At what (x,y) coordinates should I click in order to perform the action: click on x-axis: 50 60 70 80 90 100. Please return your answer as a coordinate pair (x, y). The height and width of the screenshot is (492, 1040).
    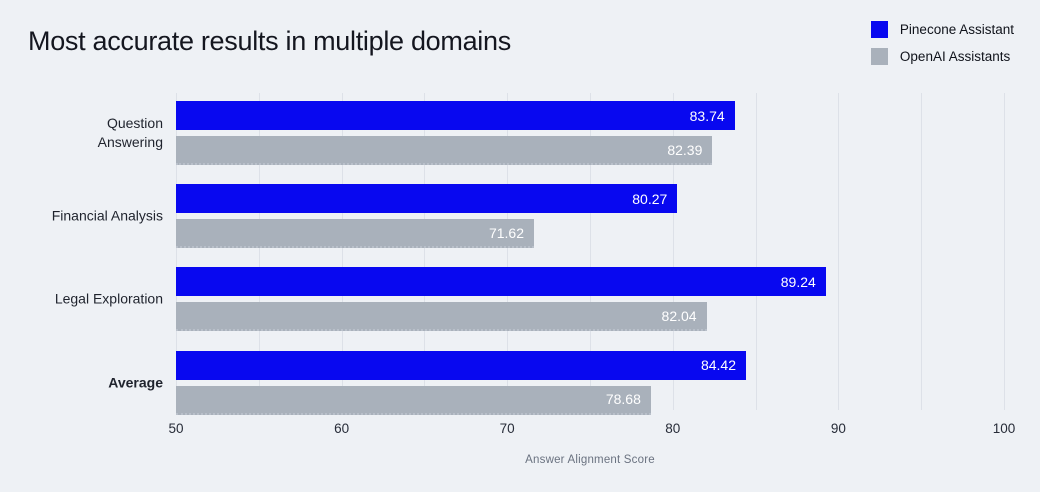
    Looking at the image, I should click on (591, 431).